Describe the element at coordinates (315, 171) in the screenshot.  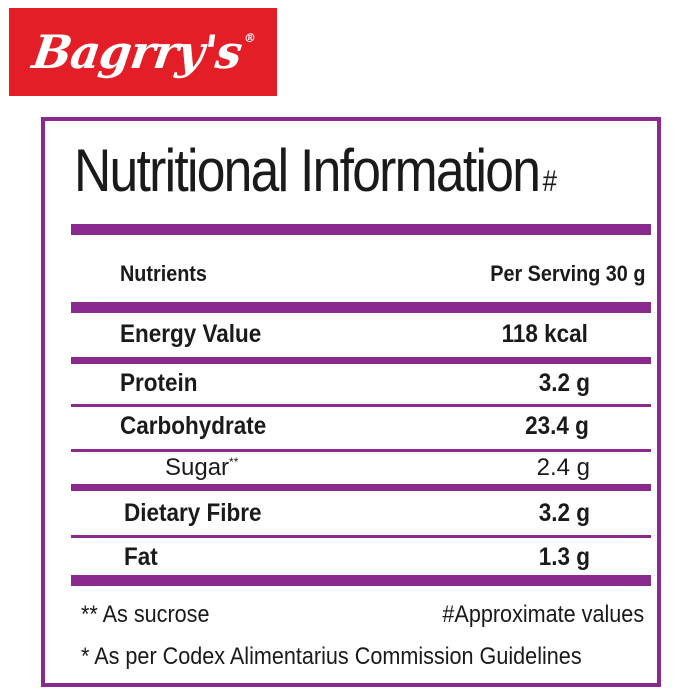
I see `panel-title: Nutritional Information #` at that location.